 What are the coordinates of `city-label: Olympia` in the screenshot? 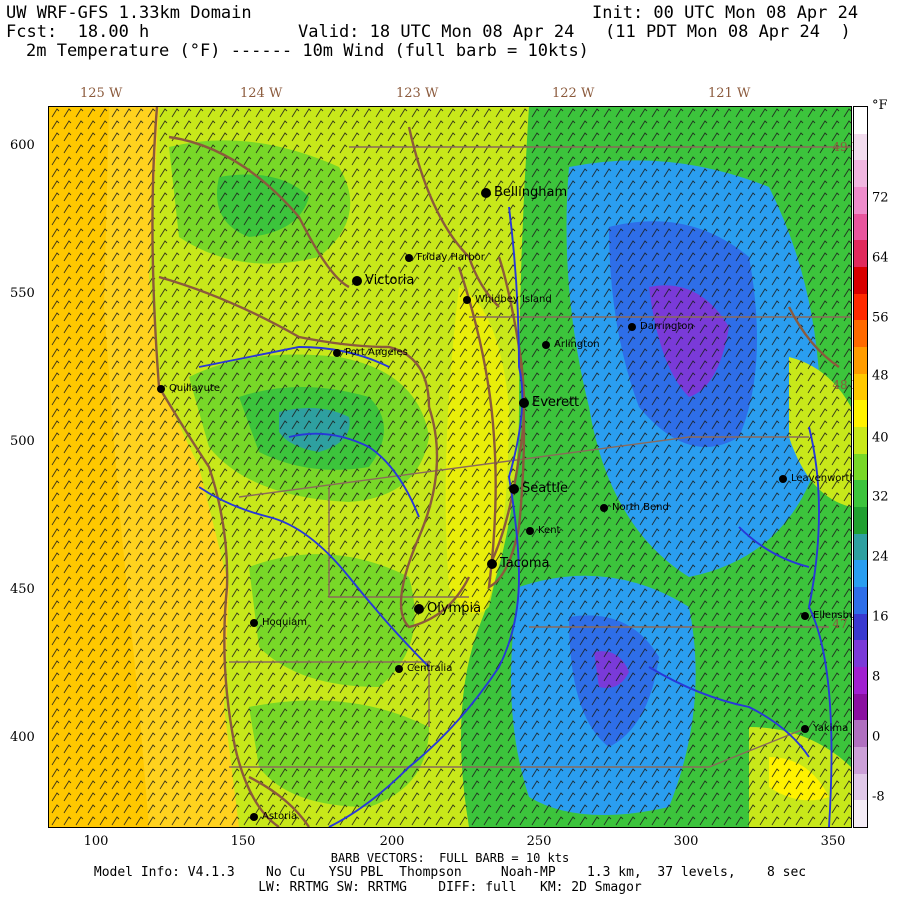 It's located at (454, 608).